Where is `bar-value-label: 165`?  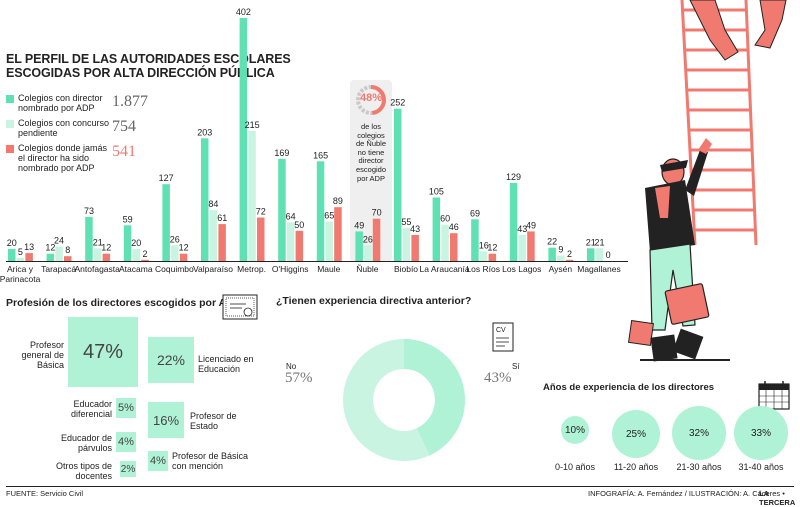 bar-value-label: 165 is located at coordinates (320, 155).